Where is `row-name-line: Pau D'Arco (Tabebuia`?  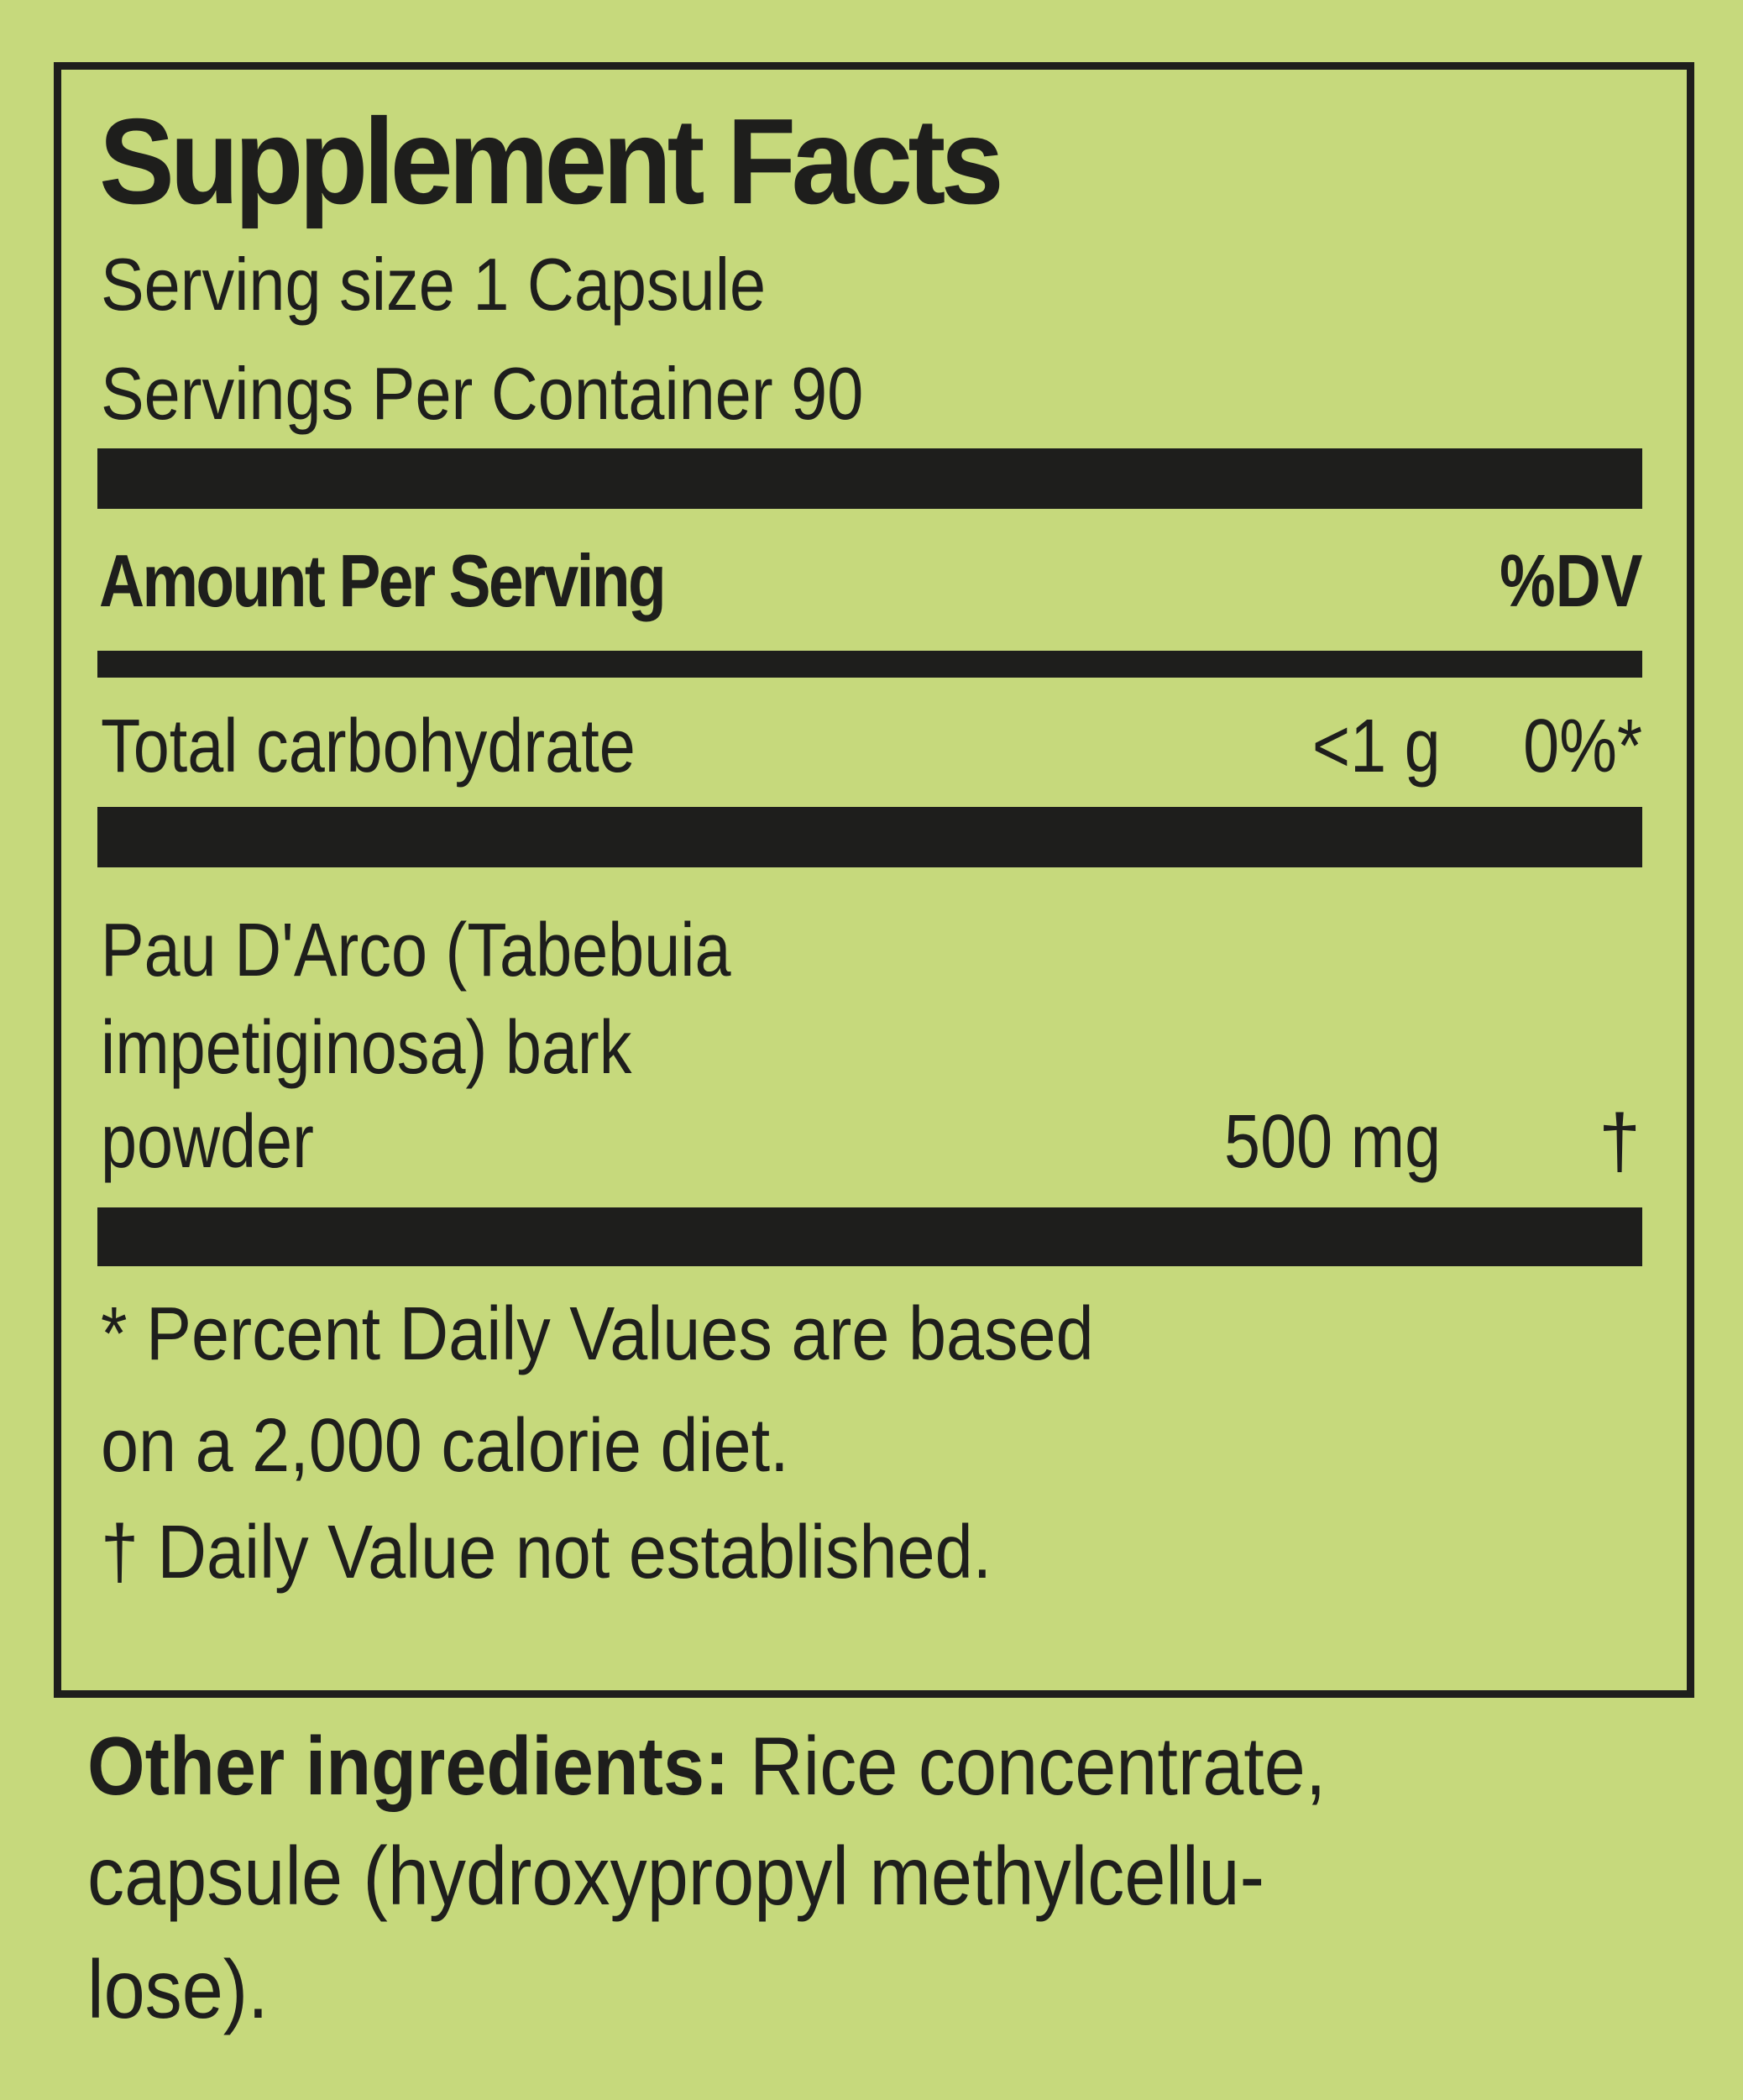
row-name-line: Pau D'Arco (Tabebuia is located at coordinates (416, 950).